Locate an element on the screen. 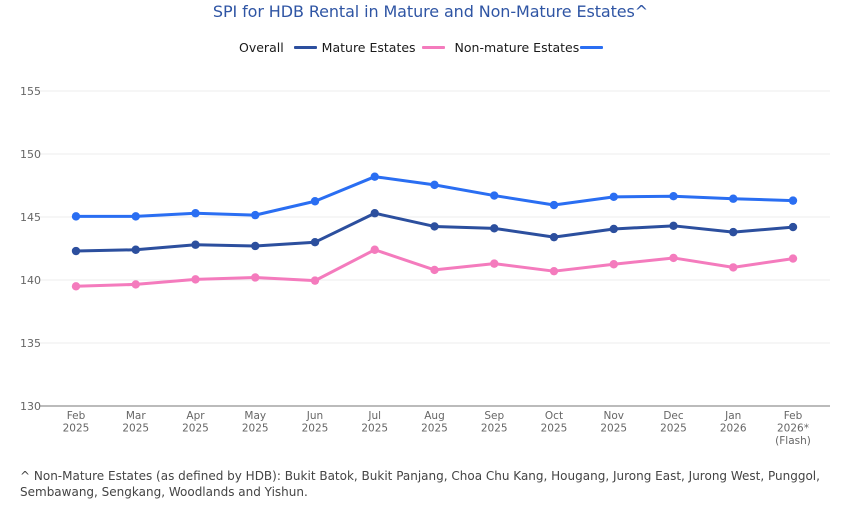 The image size is (861, 512). x-tick-label: Nov 2025 is located at coordinates (613, 422).